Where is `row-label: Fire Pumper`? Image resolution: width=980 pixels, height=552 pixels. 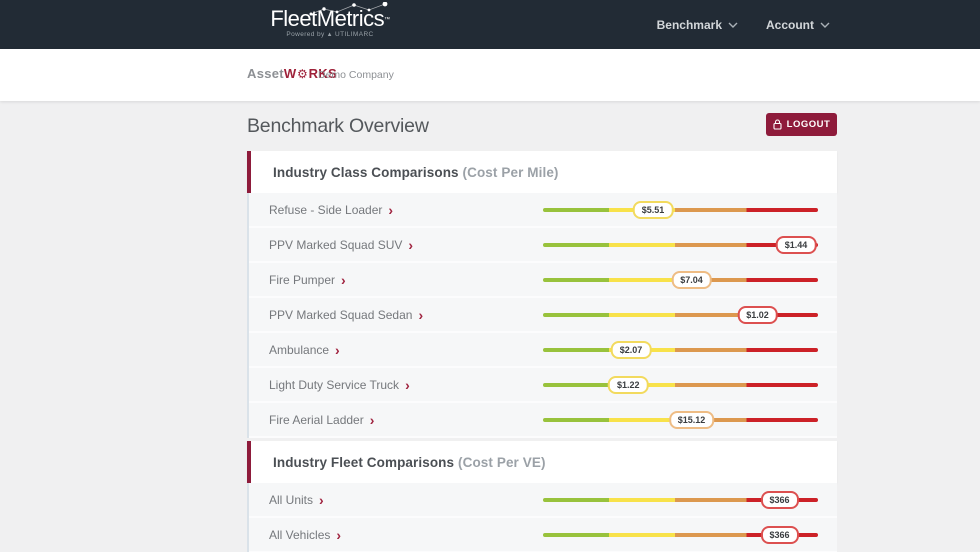
row-label: Fire Pumper is located at coordinates (302, 279).